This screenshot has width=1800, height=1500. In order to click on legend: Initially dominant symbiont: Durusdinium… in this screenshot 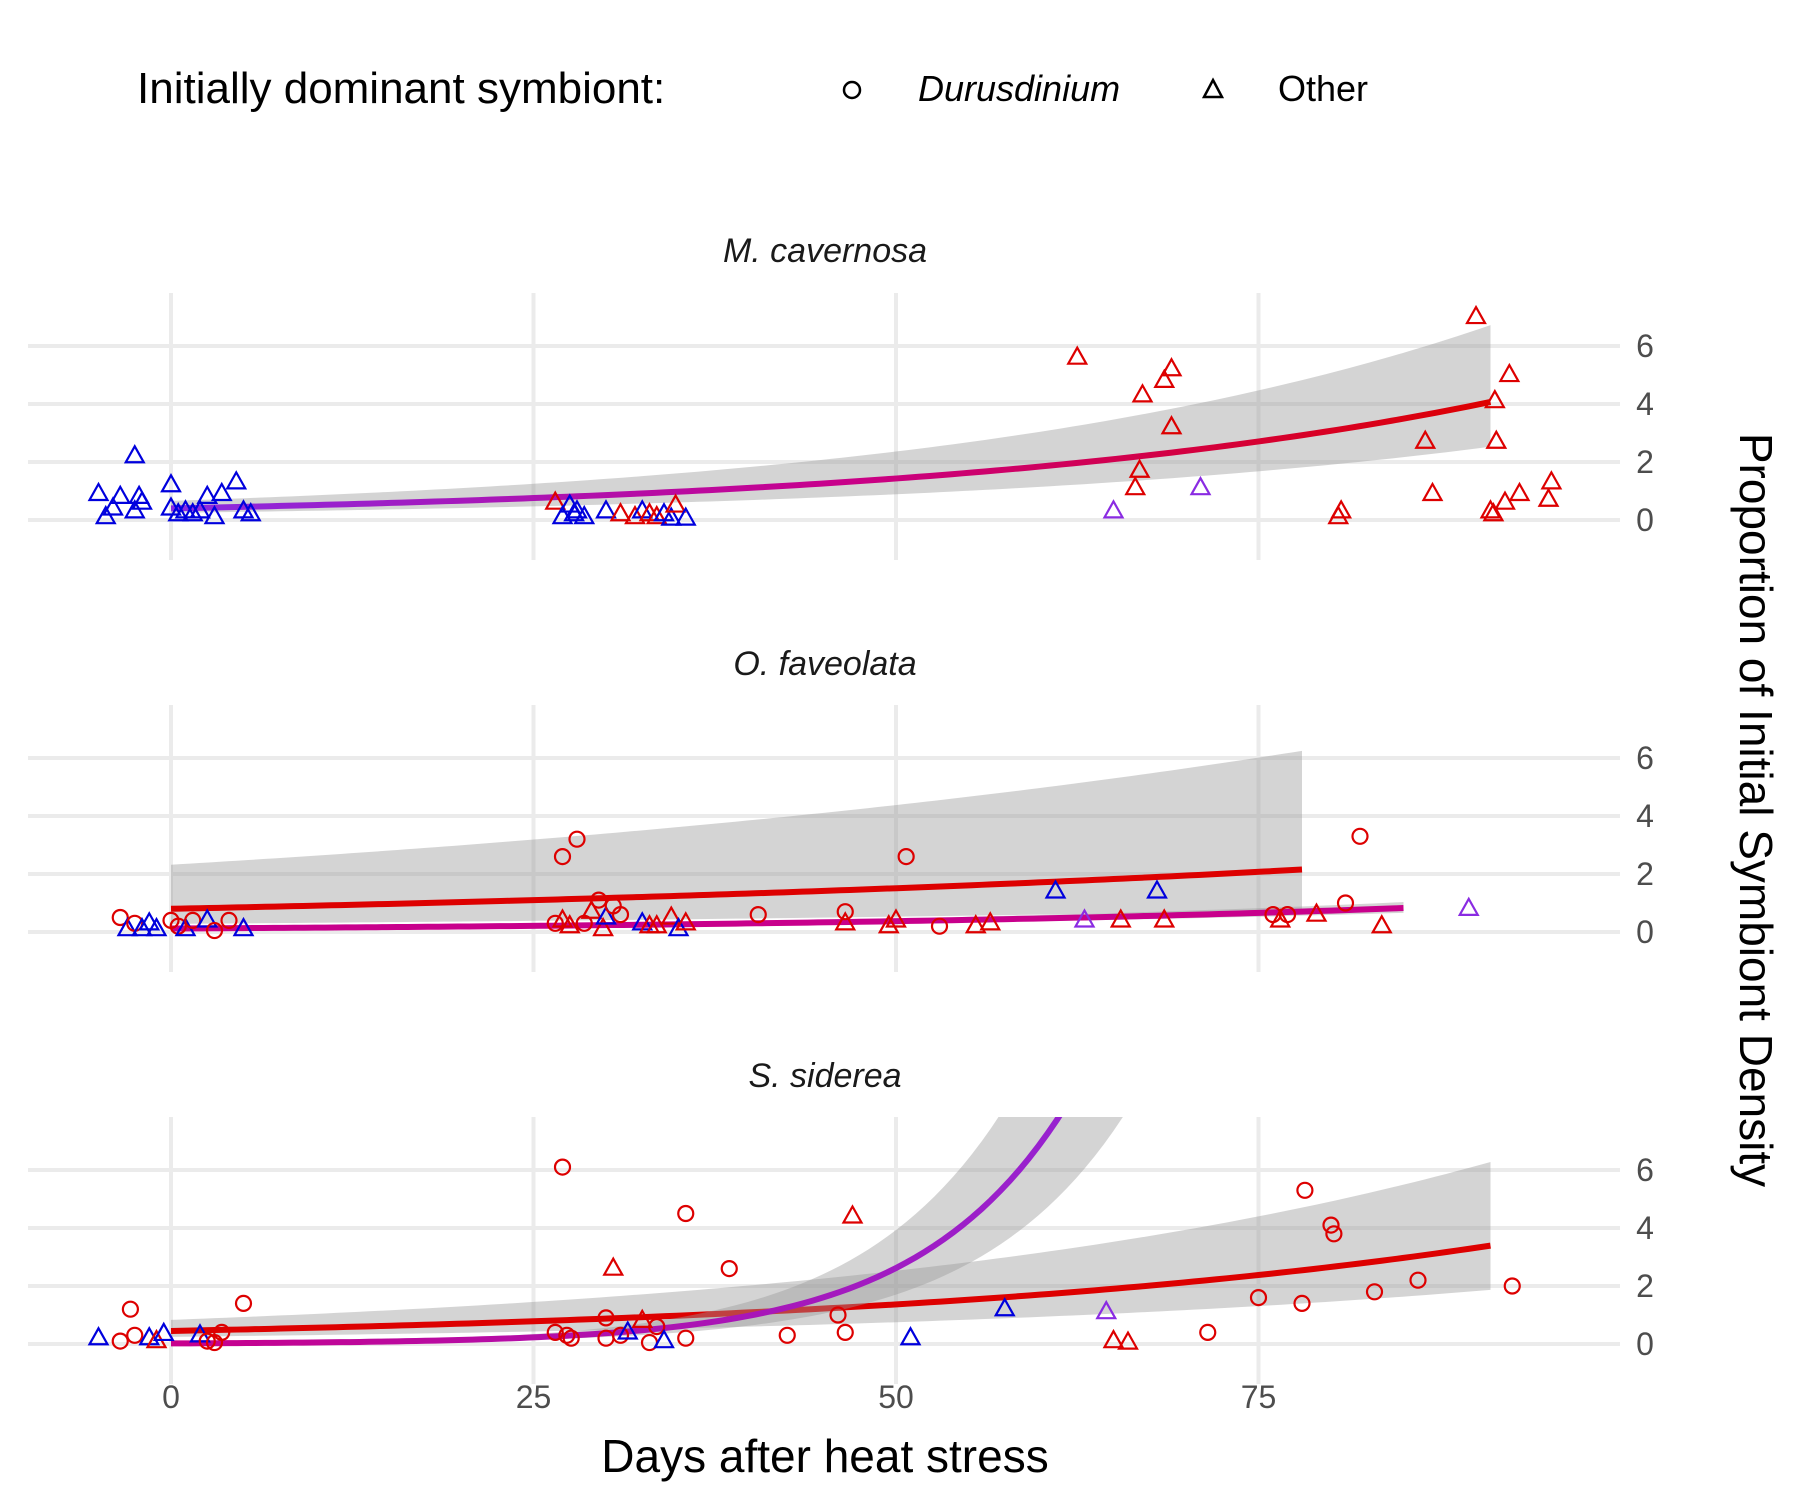, I will do `click(752, 88)`.